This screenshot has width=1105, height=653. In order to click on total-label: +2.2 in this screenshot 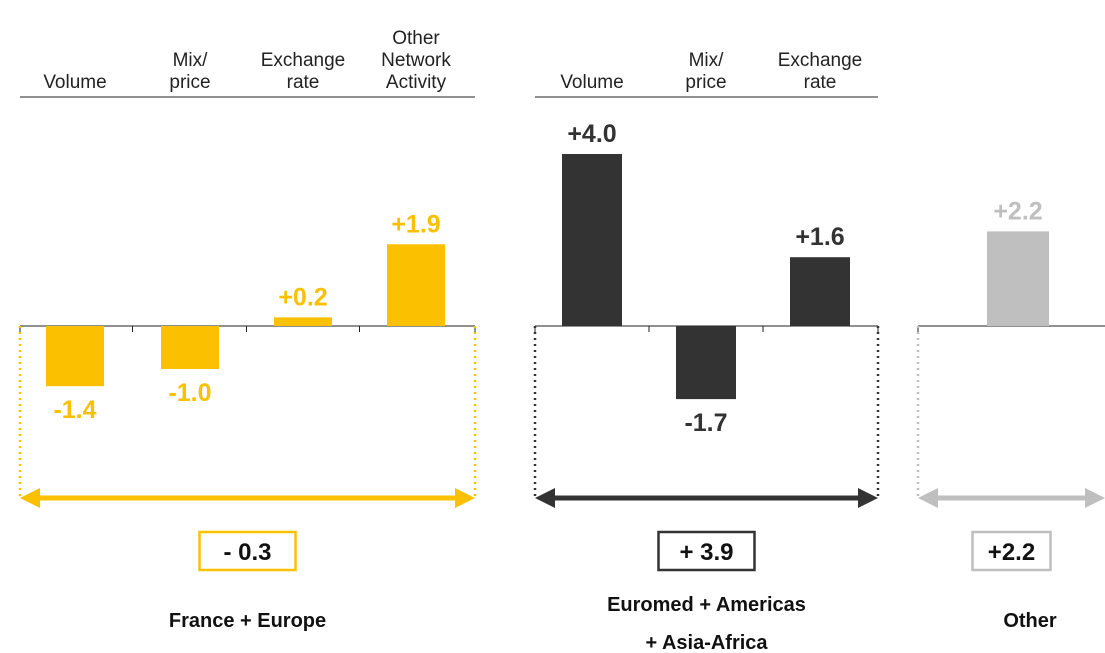, I will do `click(1011, 552)`.